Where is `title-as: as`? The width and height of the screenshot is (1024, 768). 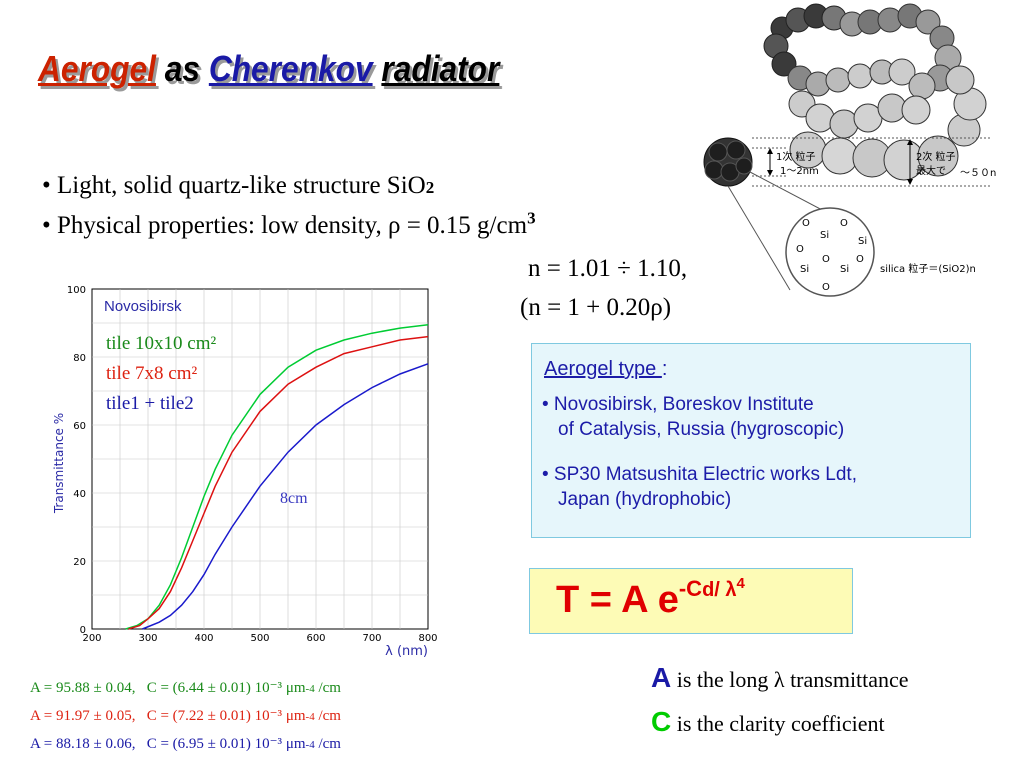 title-as: as is located at coordinates (182, 68).